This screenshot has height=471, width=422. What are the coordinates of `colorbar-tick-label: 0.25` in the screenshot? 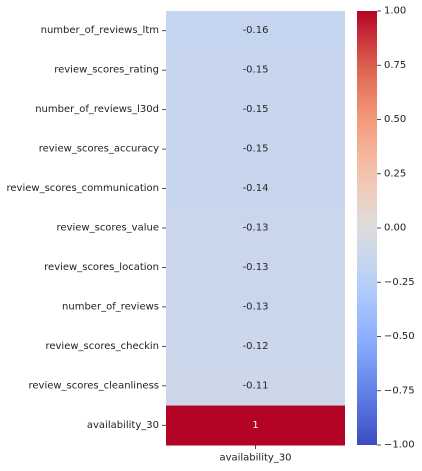 It's located at (395, 173).